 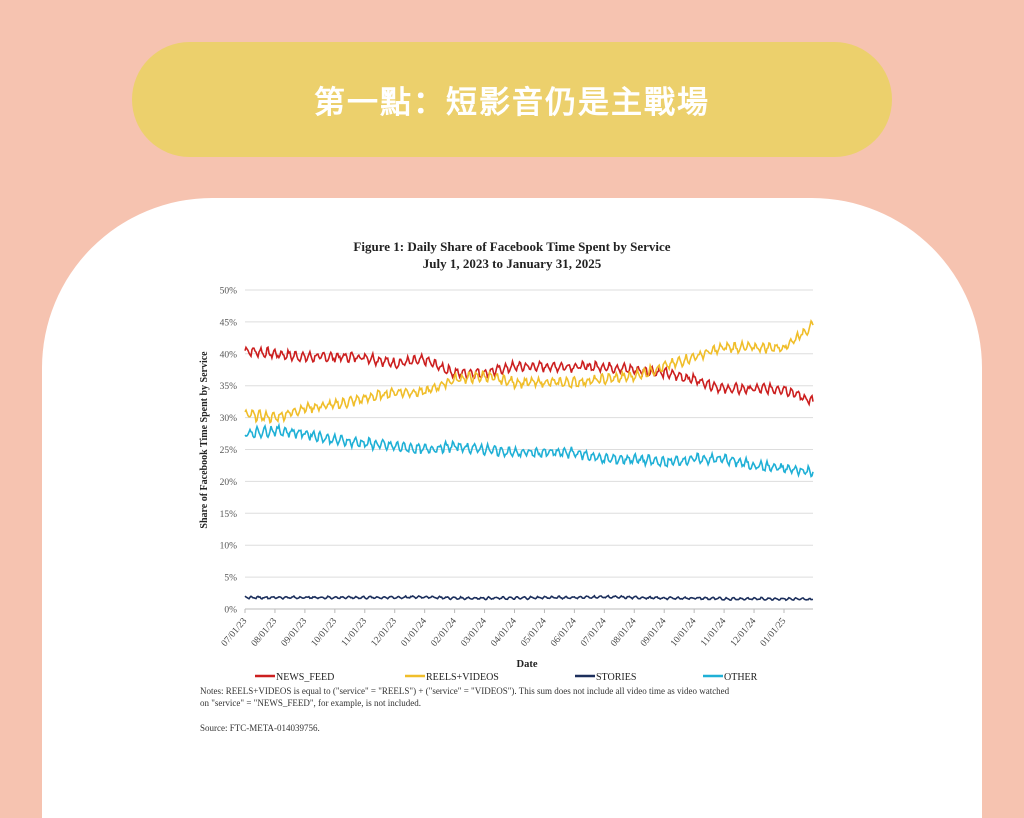 I want to click on x-tick-label: 01/01/25, so click(x=774, y=632).